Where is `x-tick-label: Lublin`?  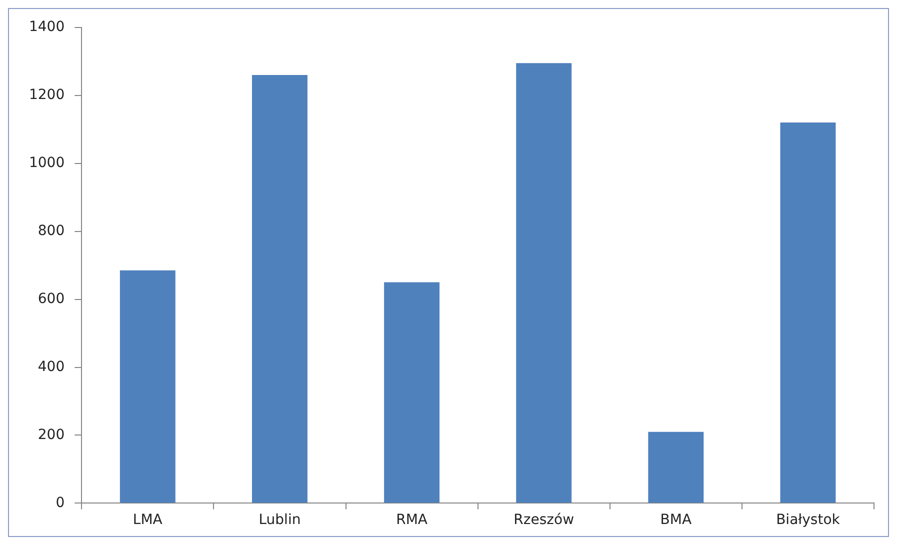 x-tick-label: Lublin is located at coordinates (279, 520).